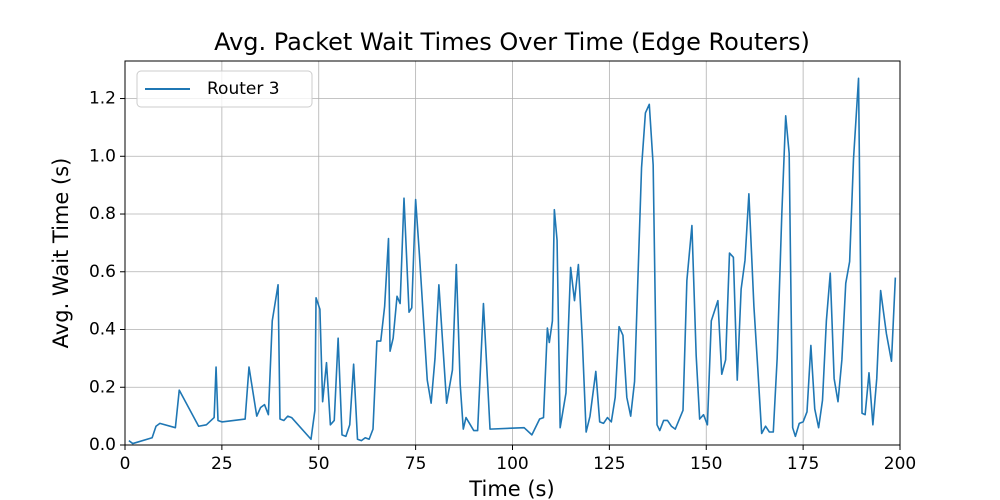  I want to click on x-tick-label: 50, so click(319, 464).